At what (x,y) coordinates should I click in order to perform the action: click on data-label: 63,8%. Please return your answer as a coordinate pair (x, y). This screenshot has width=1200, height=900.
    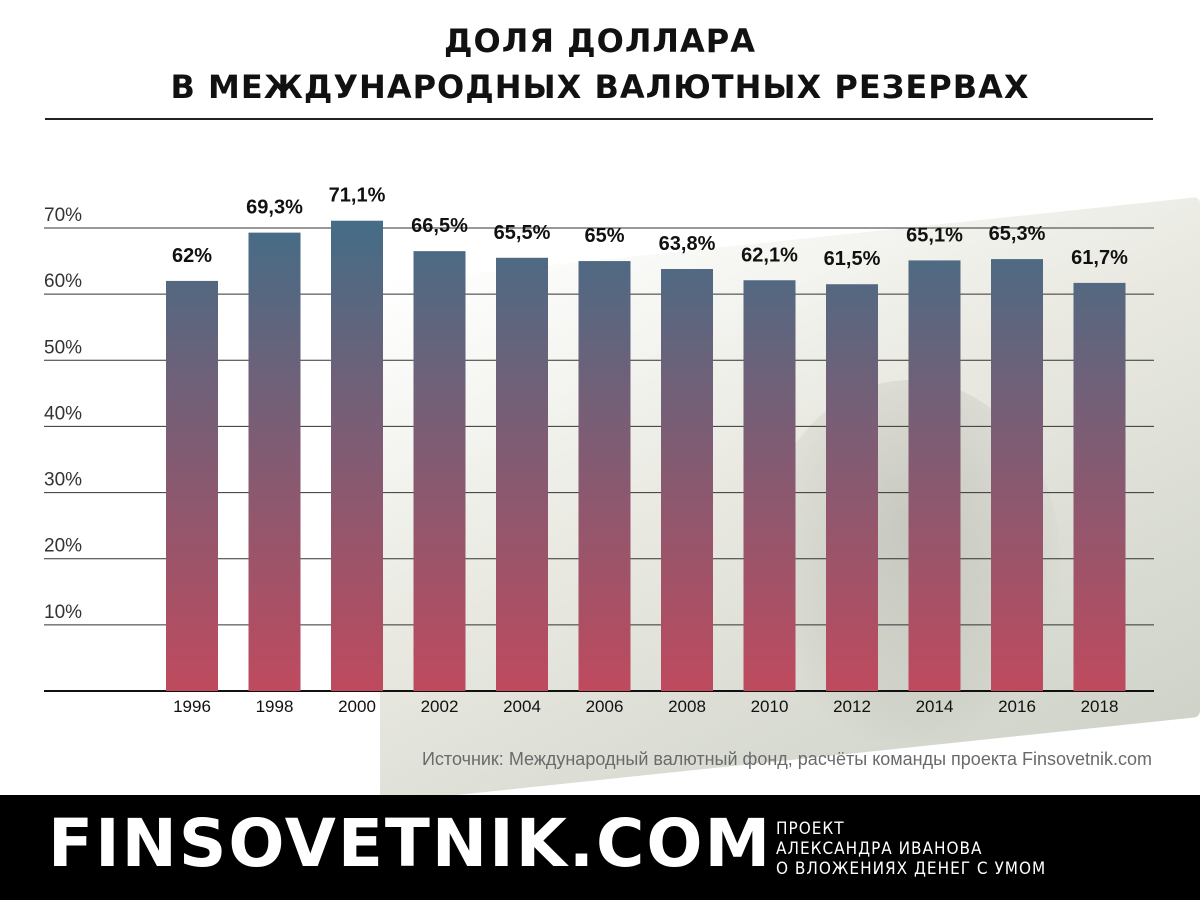
    Looking at the image, I should click on (687, 244).